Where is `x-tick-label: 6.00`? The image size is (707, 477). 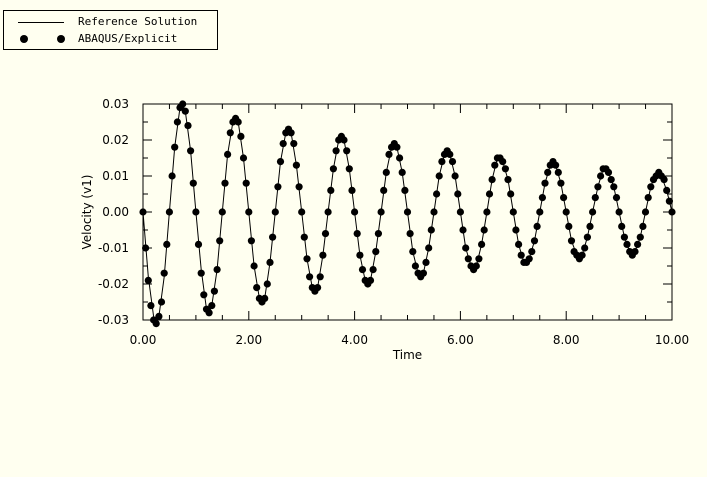 x-tick-label: 6.00 is located at coordinates (460, 340).